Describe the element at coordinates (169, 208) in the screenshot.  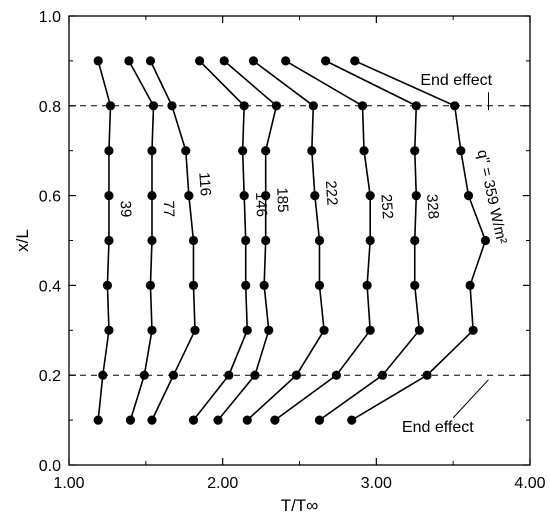
I see `series-label-2: 77` at that location.